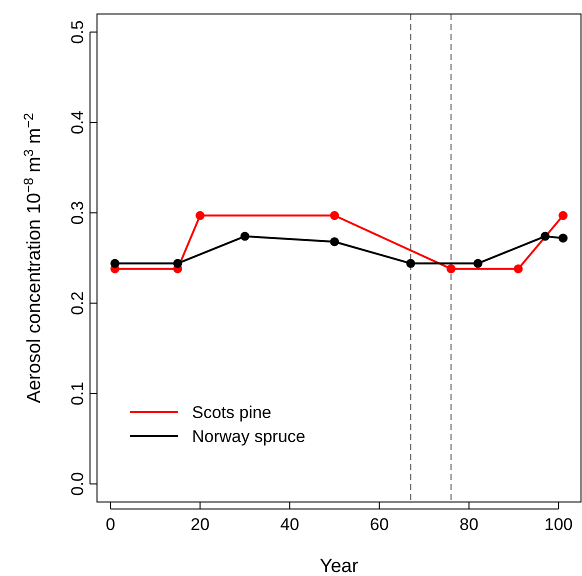 The image size is (582, 576). Describe the element at coordinates (232, 412) in the screenshot. I see `legend-label: Scots pine` at that location.